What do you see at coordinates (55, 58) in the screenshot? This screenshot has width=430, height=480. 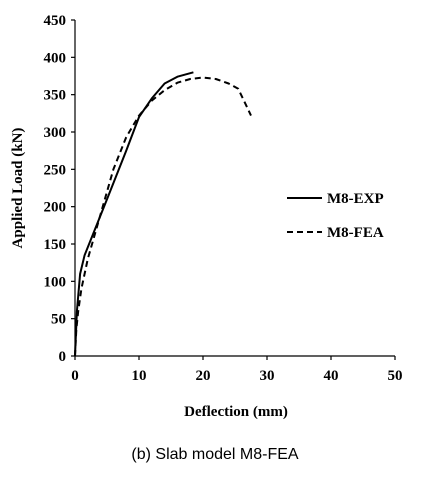 I see `y-tick-label: 400` at bounding box center [55, 58].